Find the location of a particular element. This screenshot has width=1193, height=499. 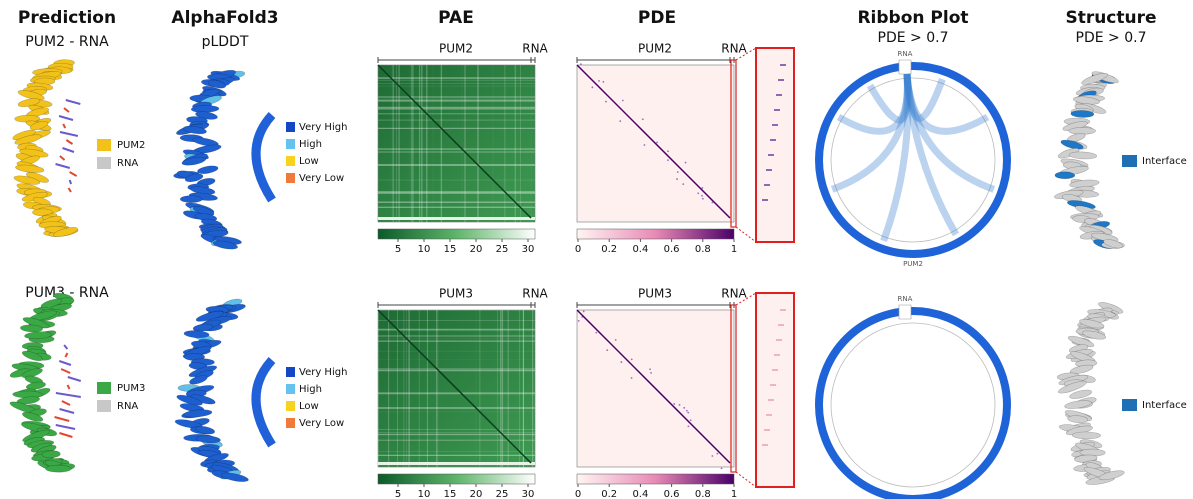

ribbon-label: PUM2 is located at coordinates (913, 264).